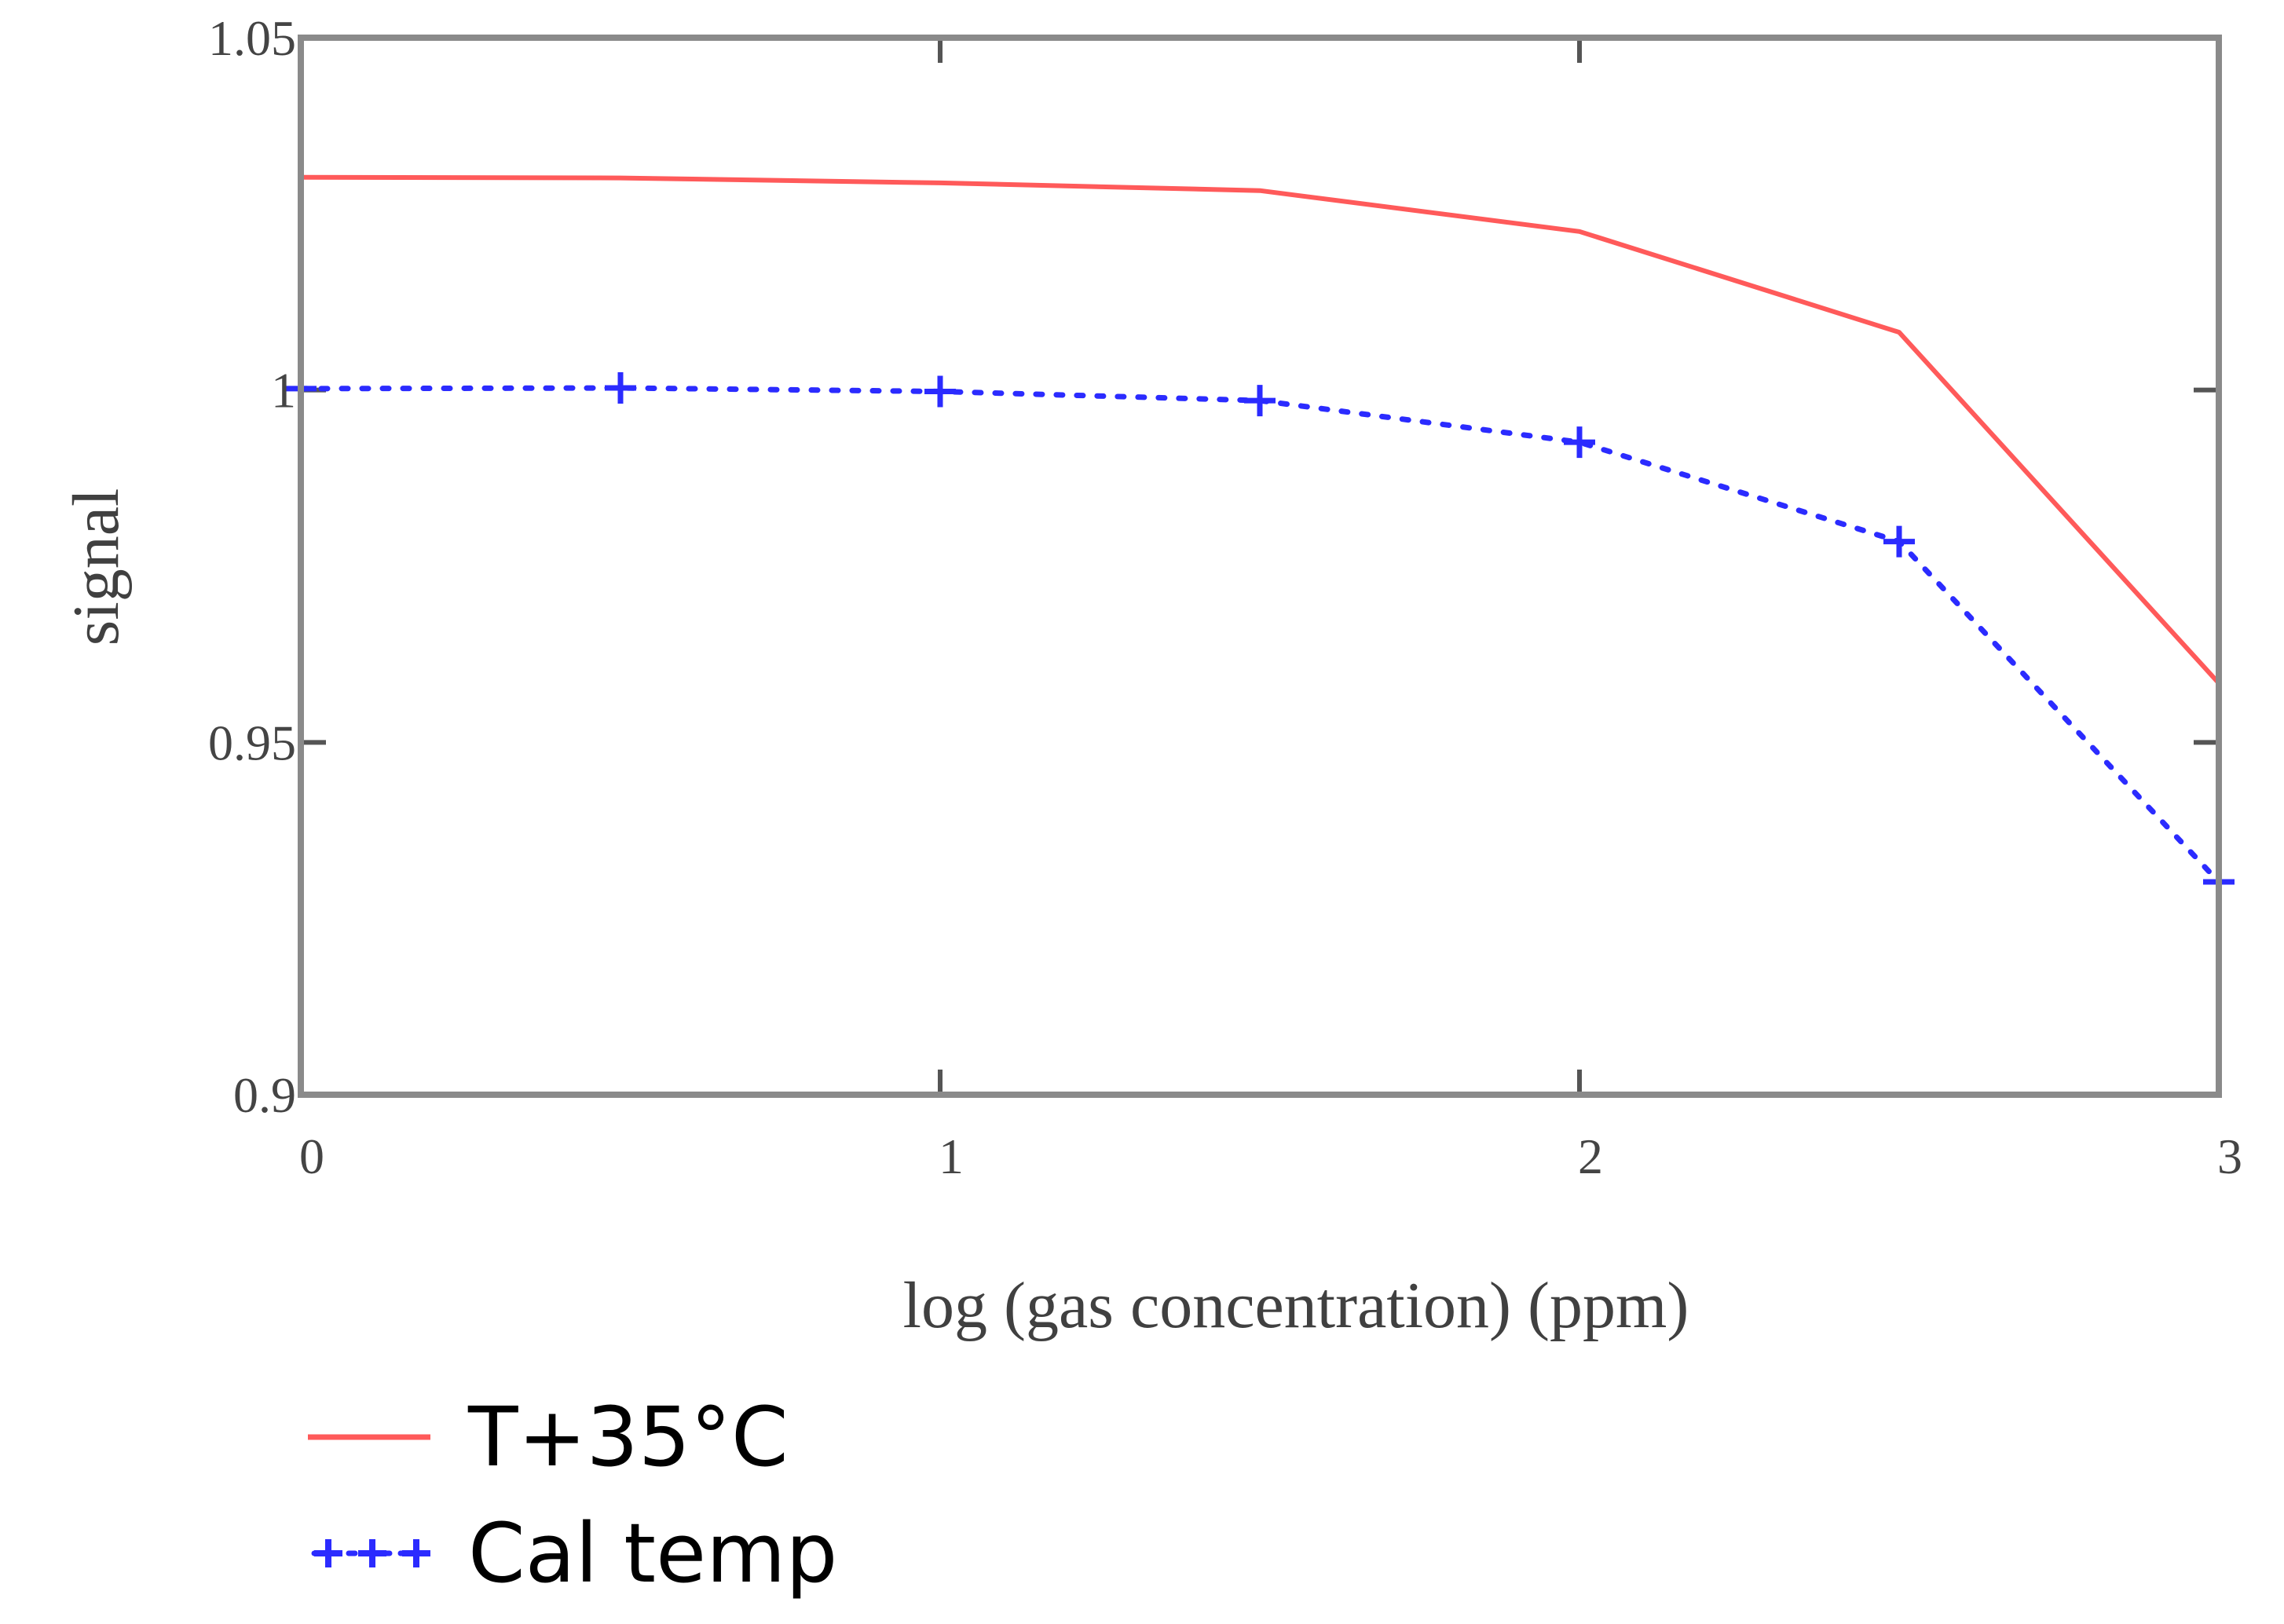 The height and width of the screenshot is (1624, 2284). Describe the element at coordinates (96, 567) in the screenshot. I see `y-axis-title: signal` at that location.